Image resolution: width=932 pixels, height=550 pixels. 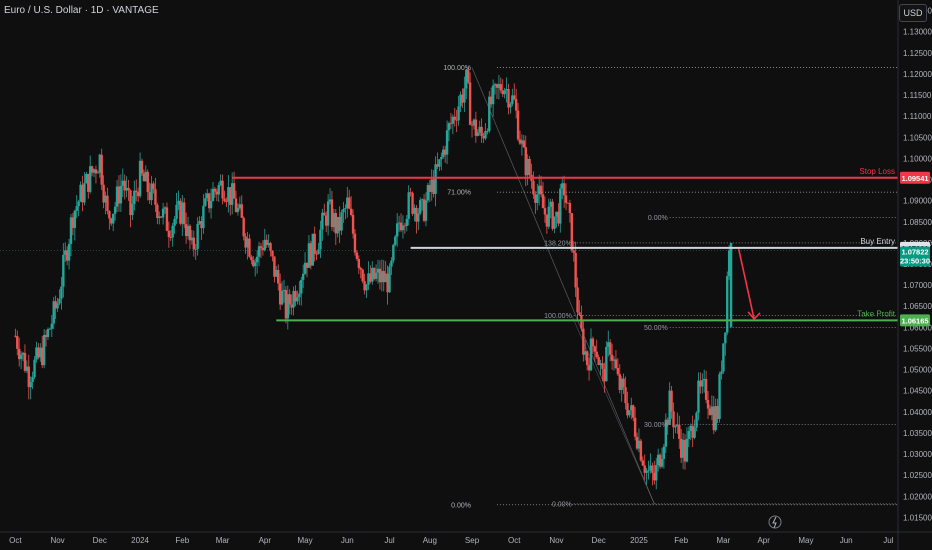 I want to click on fib-level-label: 0.00%, so click(x=658, y=218).